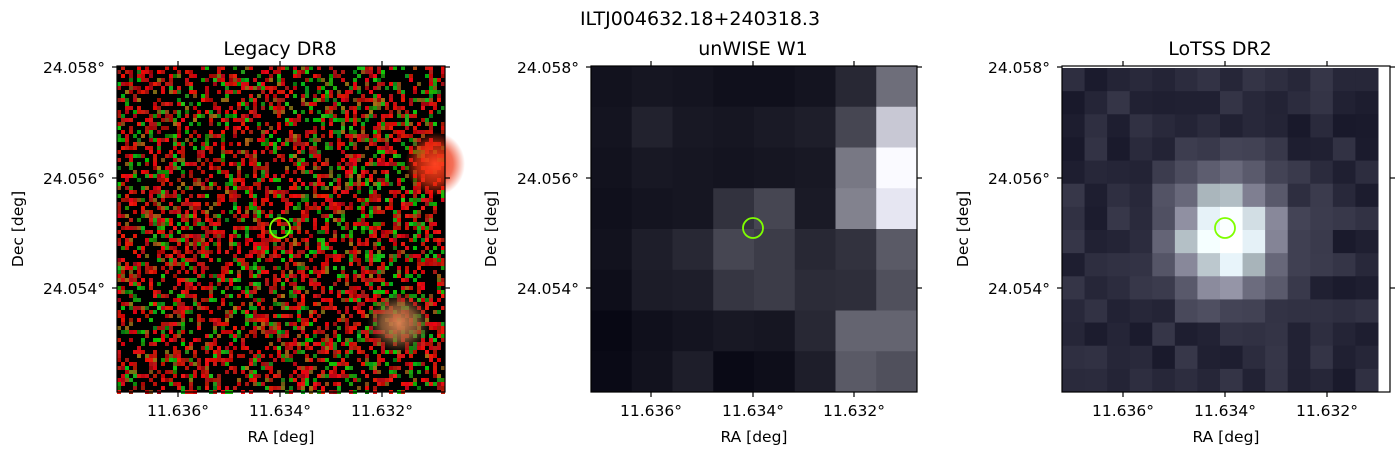  I want to click on panel-title-legacy: Legacy DR8, so click(280, 49).